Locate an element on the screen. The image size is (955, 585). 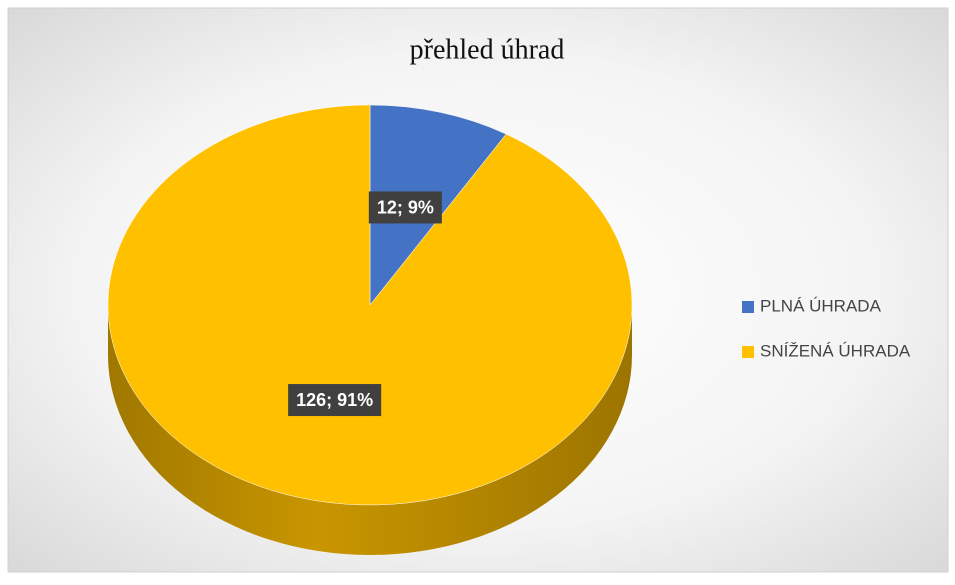
legend-label: SNÍŽENÁ ÚHRADA is located at coordinates (835, 350).